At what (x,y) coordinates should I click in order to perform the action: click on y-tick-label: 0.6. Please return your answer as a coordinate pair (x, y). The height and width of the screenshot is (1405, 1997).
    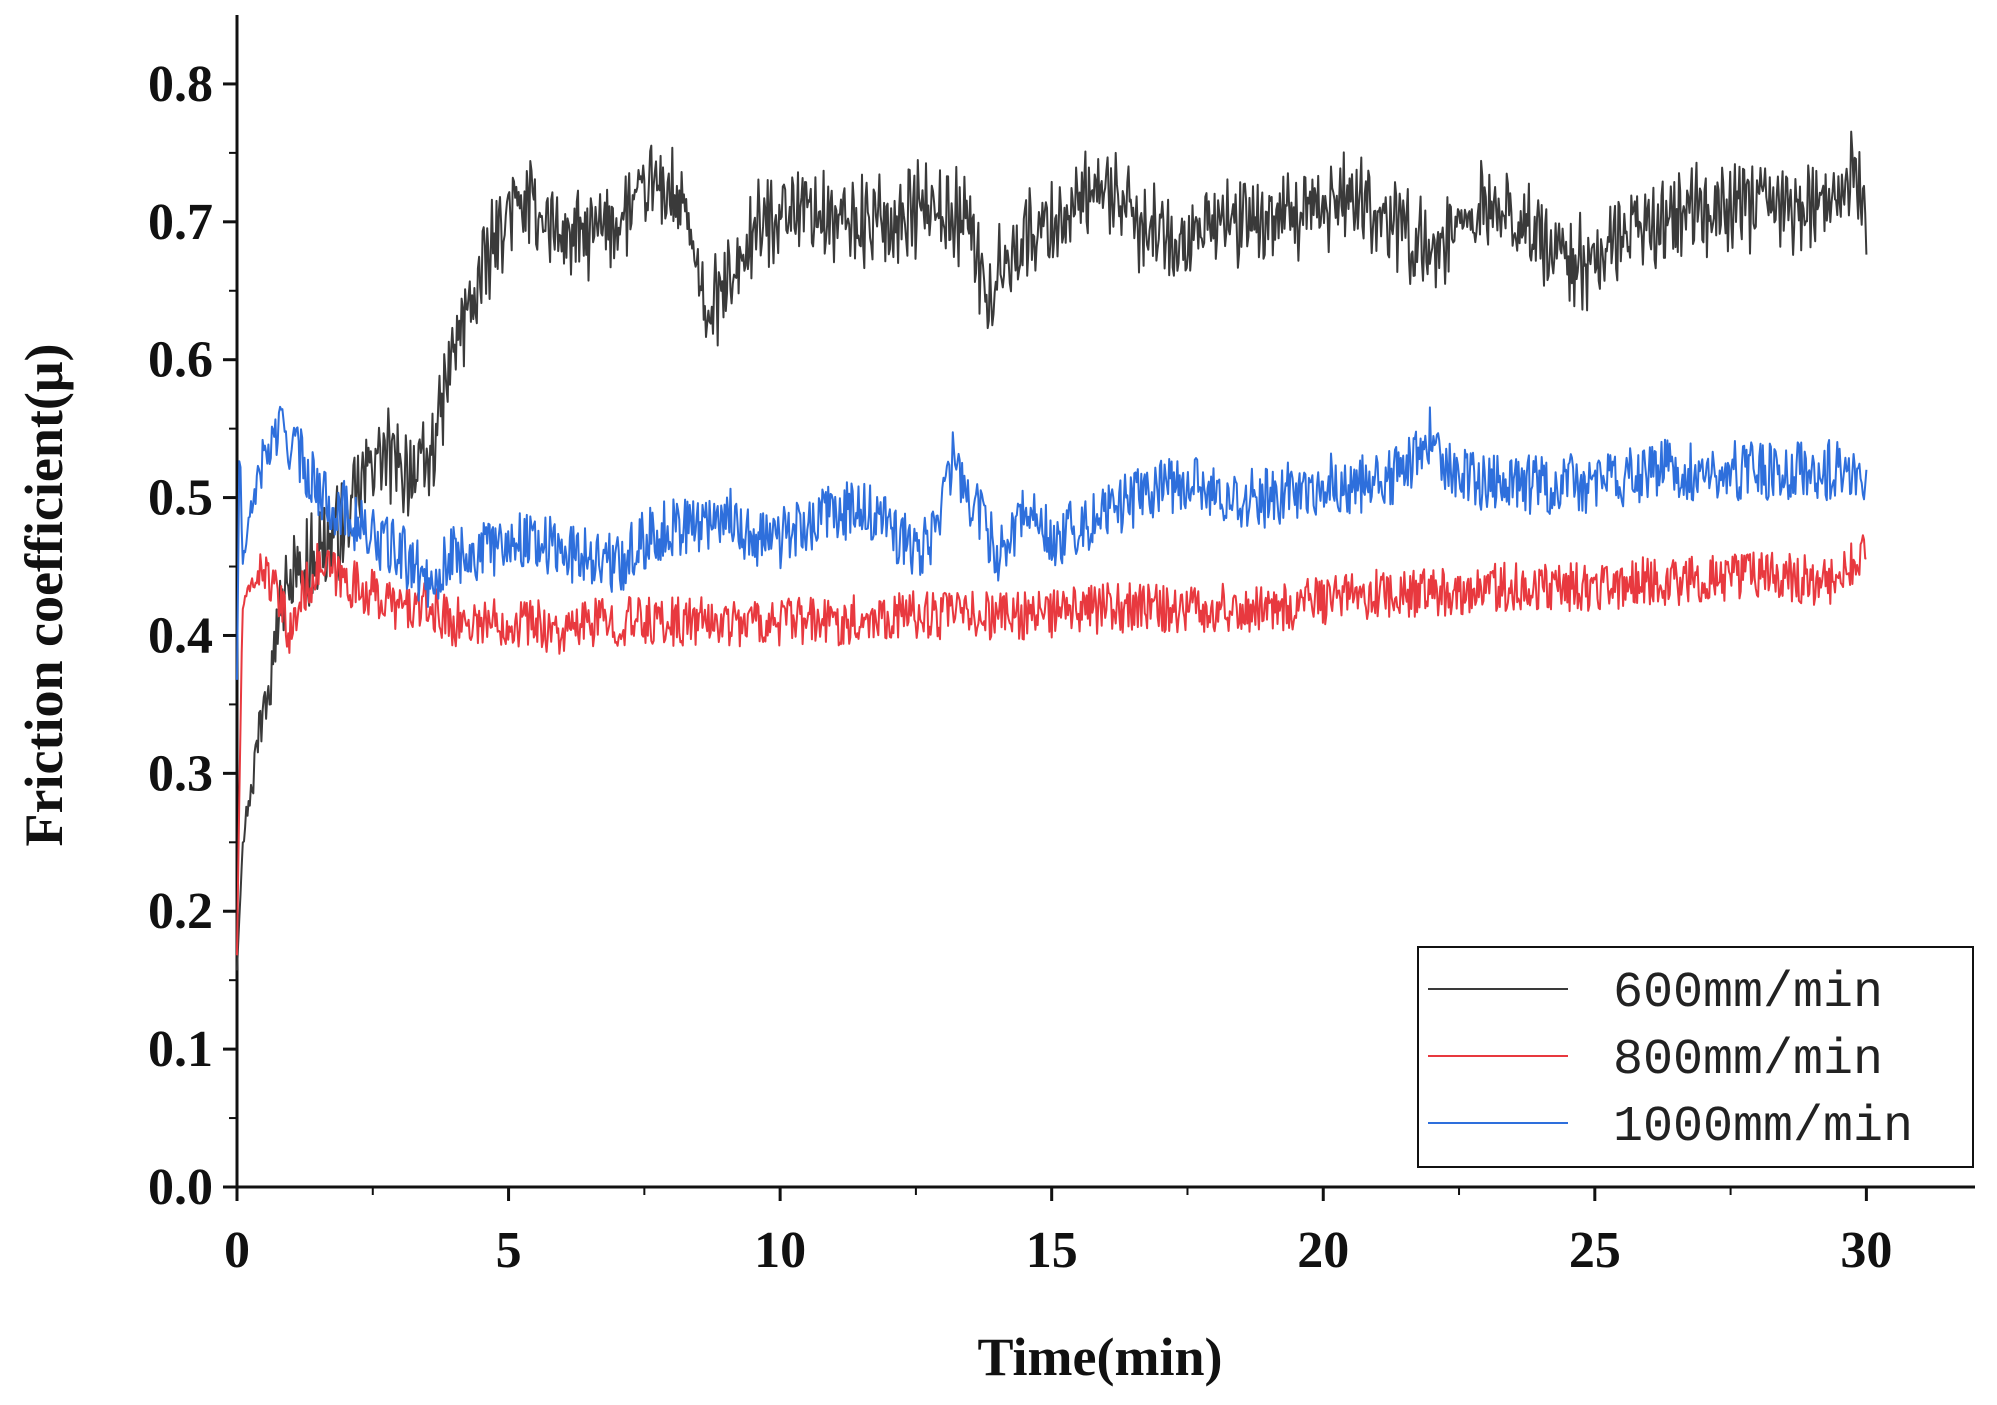
    Looking at the image, I should click on (180, 360).